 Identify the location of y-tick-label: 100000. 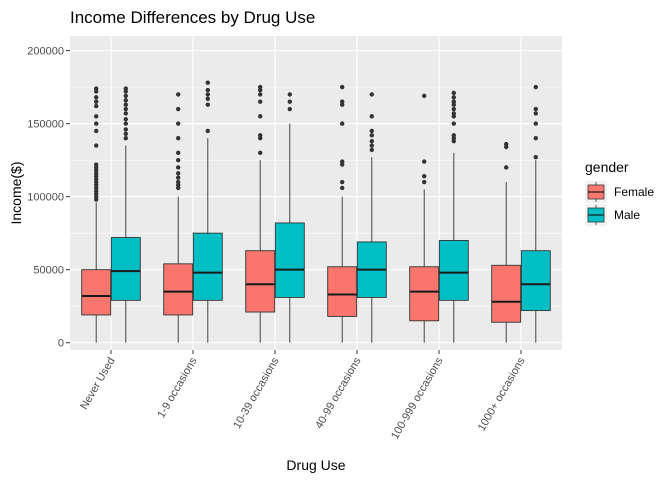
(45, 198).